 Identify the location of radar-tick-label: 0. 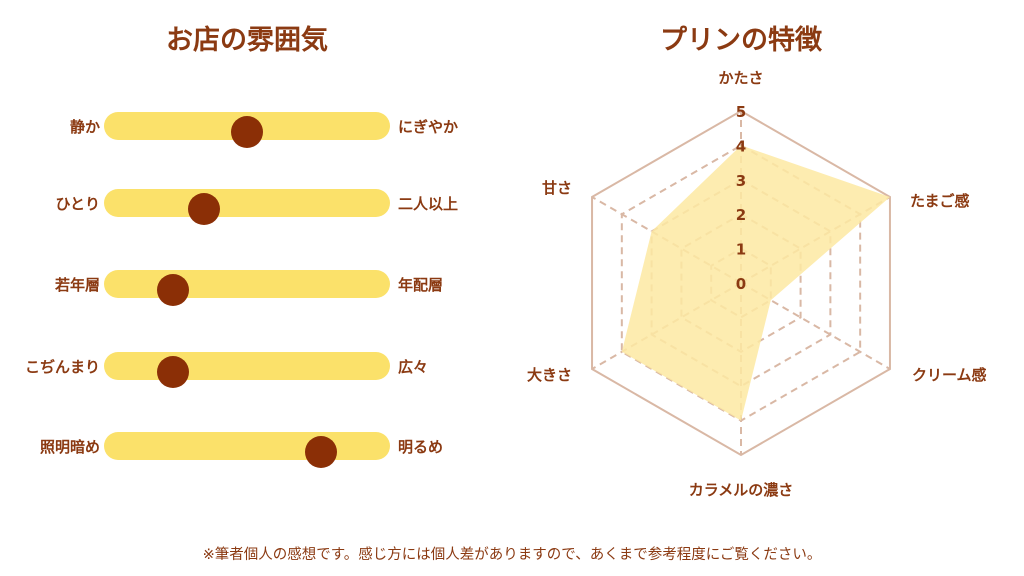
(741, 284).